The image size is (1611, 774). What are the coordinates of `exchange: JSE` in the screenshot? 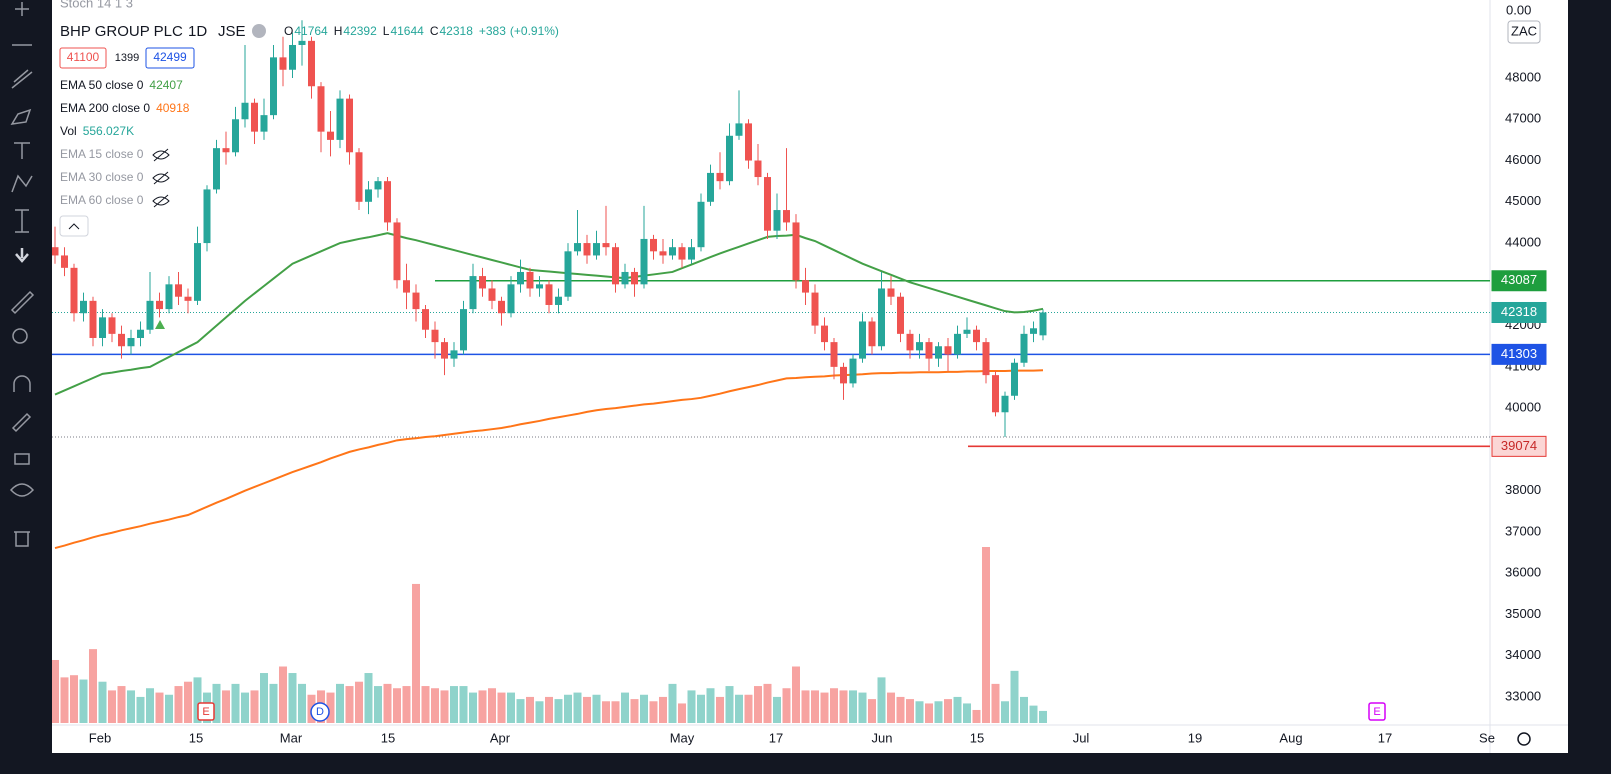 It's located at (232, 31).